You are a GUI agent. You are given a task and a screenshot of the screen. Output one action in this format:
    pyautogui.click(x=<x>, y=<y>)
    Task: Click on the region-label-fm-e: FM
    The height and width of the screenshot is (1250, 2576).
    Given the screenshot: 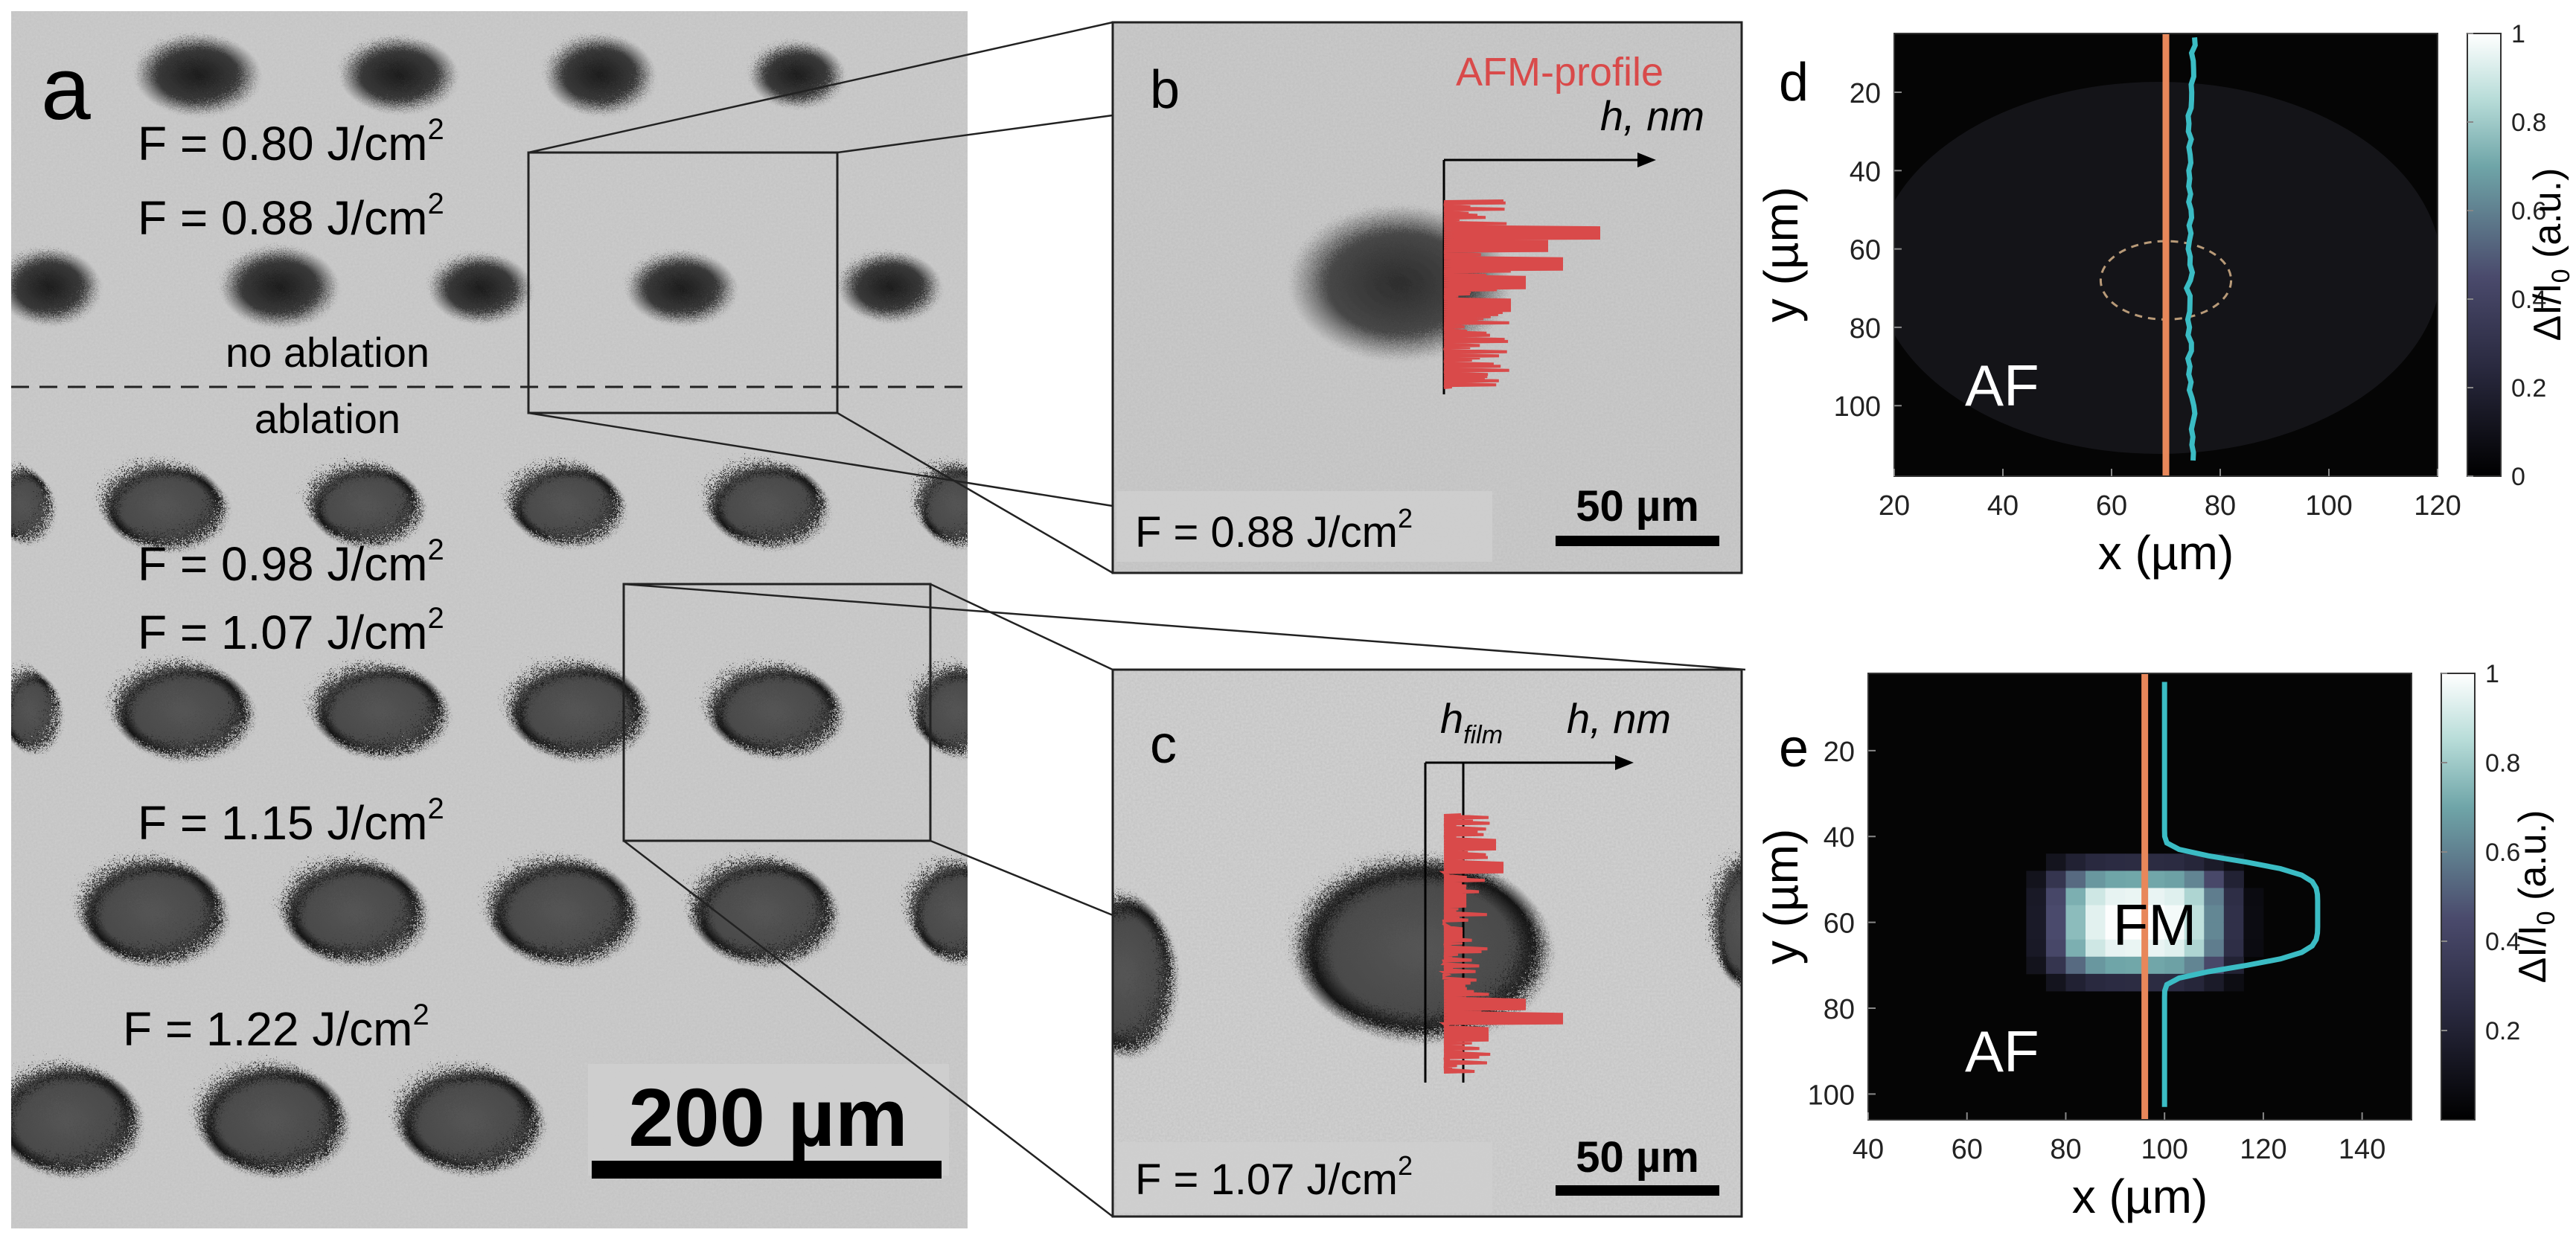 What is the action you would take?
    pyautogui.click(x=2155, y=925)
    